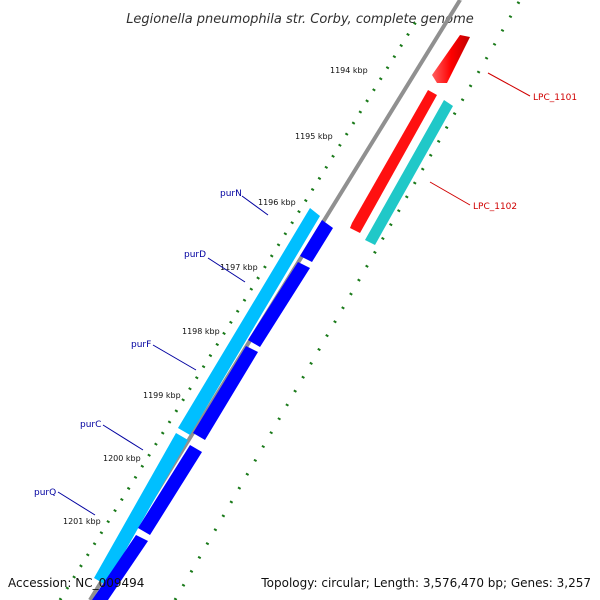  What do you see at coordinates (349, 70) in the screenshot?
I see `kbp-label: 1194 kbp` at bounding box center [349, 70].